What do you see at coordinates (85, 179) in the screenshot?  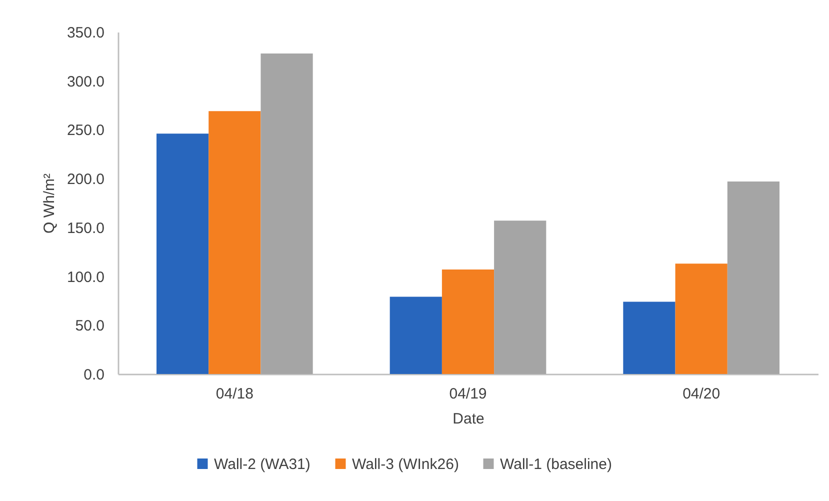 I see `y-tick-label: 200.0` at bounding box center [85, 179].